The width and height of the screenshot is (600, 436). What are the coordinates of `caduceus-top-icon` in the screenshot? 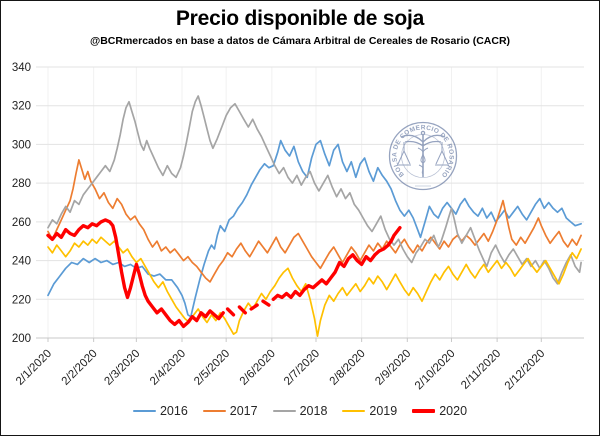 It's located at (423, 133).